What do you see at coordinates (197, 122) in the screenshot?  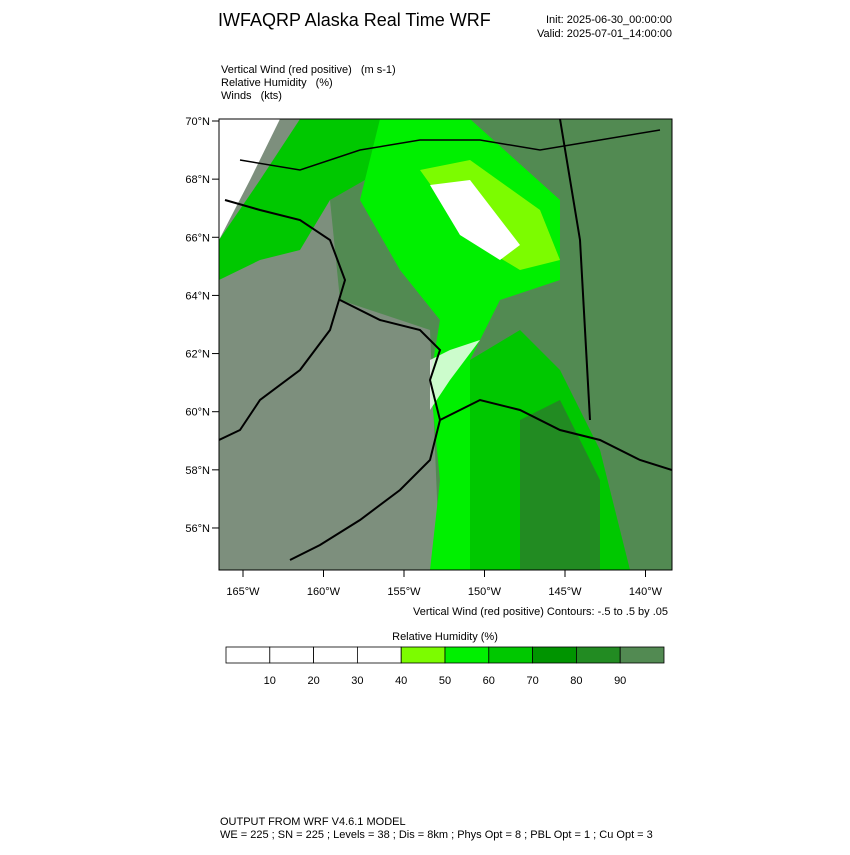 I see `lat-tick-label: 70°N` at bounding box center [197, 122].